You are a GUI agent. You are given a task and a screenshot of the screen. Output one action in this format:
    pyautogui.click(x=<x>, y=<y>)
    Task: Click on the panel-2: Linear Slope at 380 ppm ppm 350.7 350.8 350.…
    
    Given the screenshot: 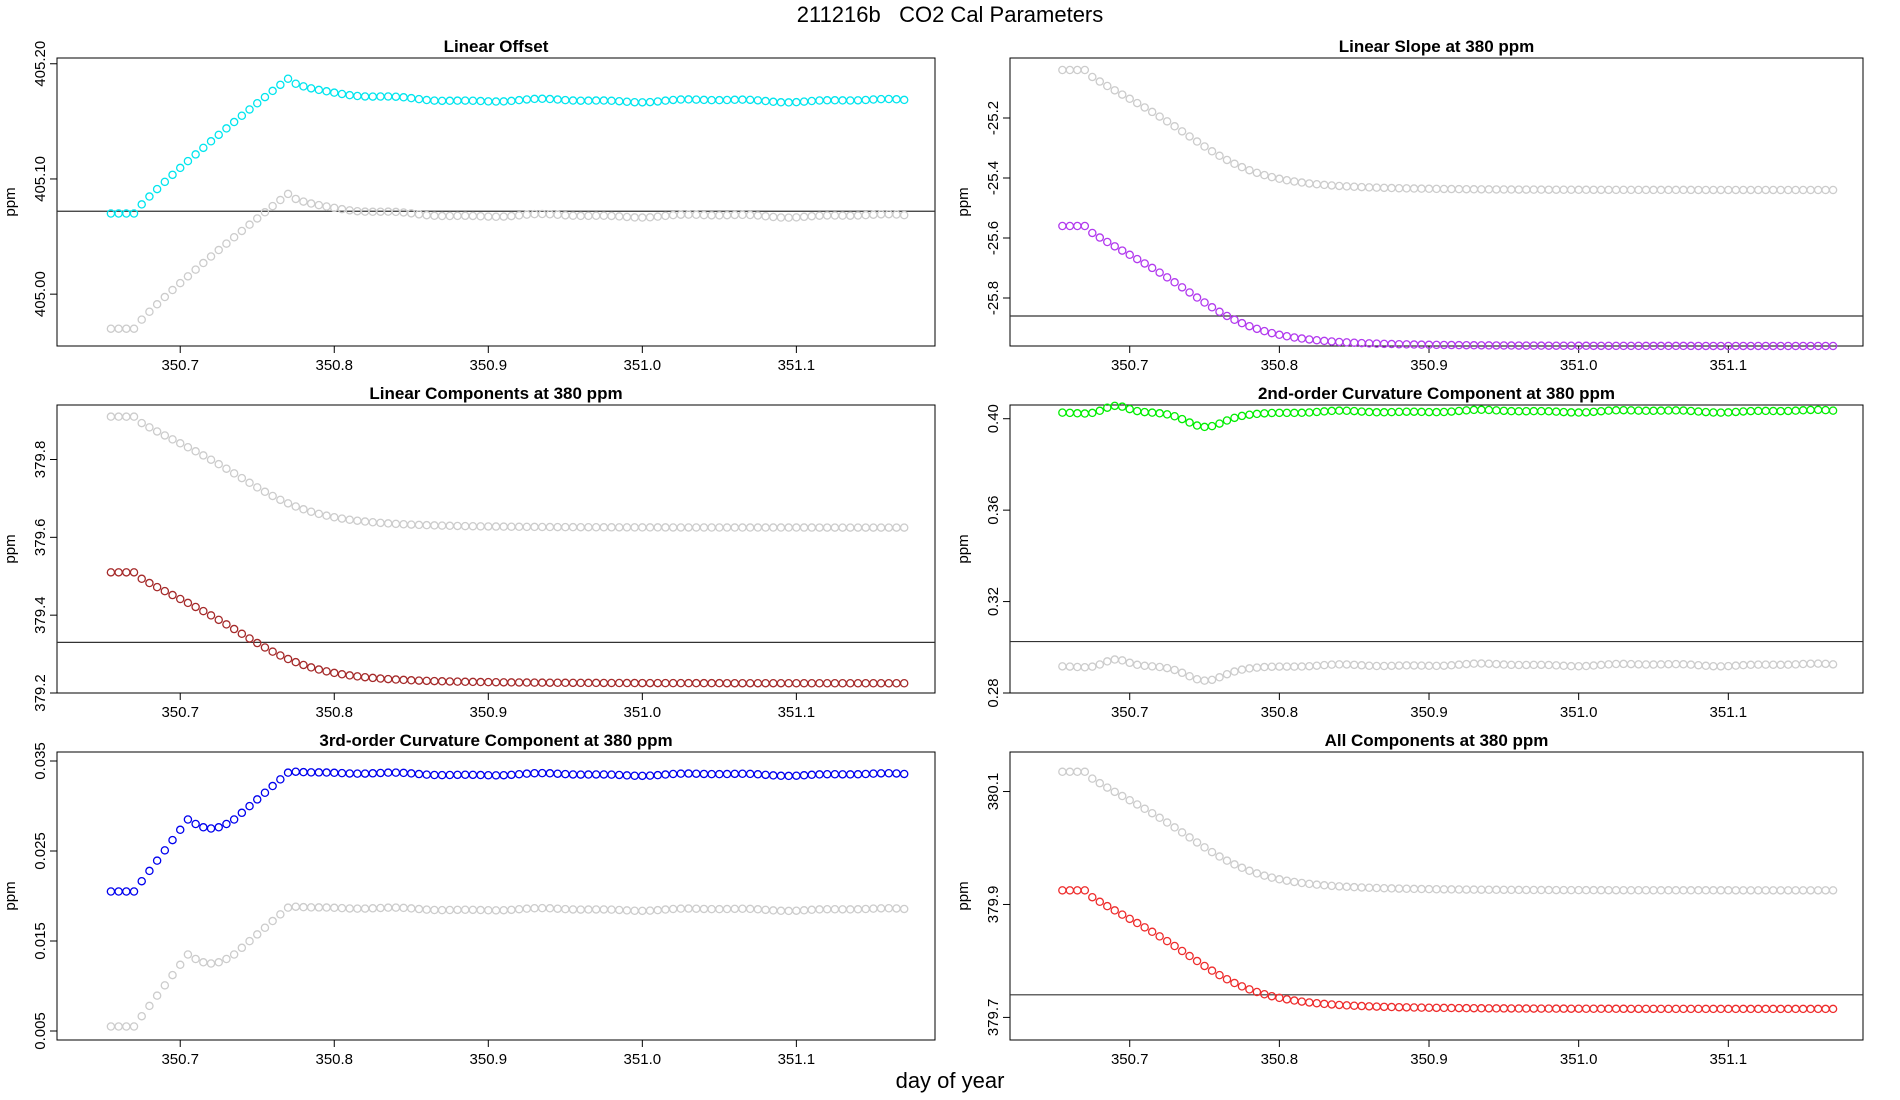 What is the action you would take?
    pyautogui.click(x=1409, y=205)
    